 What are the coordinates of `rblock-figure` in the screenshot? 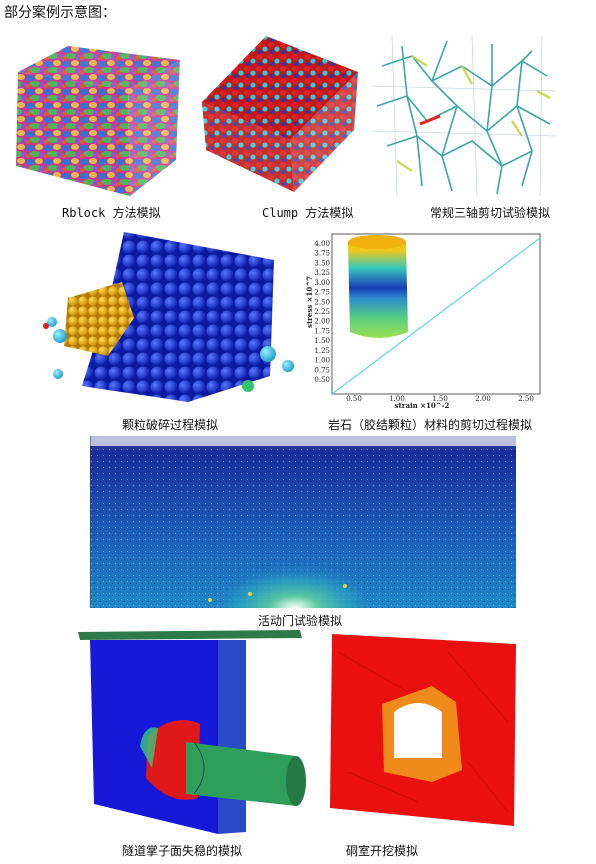 It's located at (96, 115).